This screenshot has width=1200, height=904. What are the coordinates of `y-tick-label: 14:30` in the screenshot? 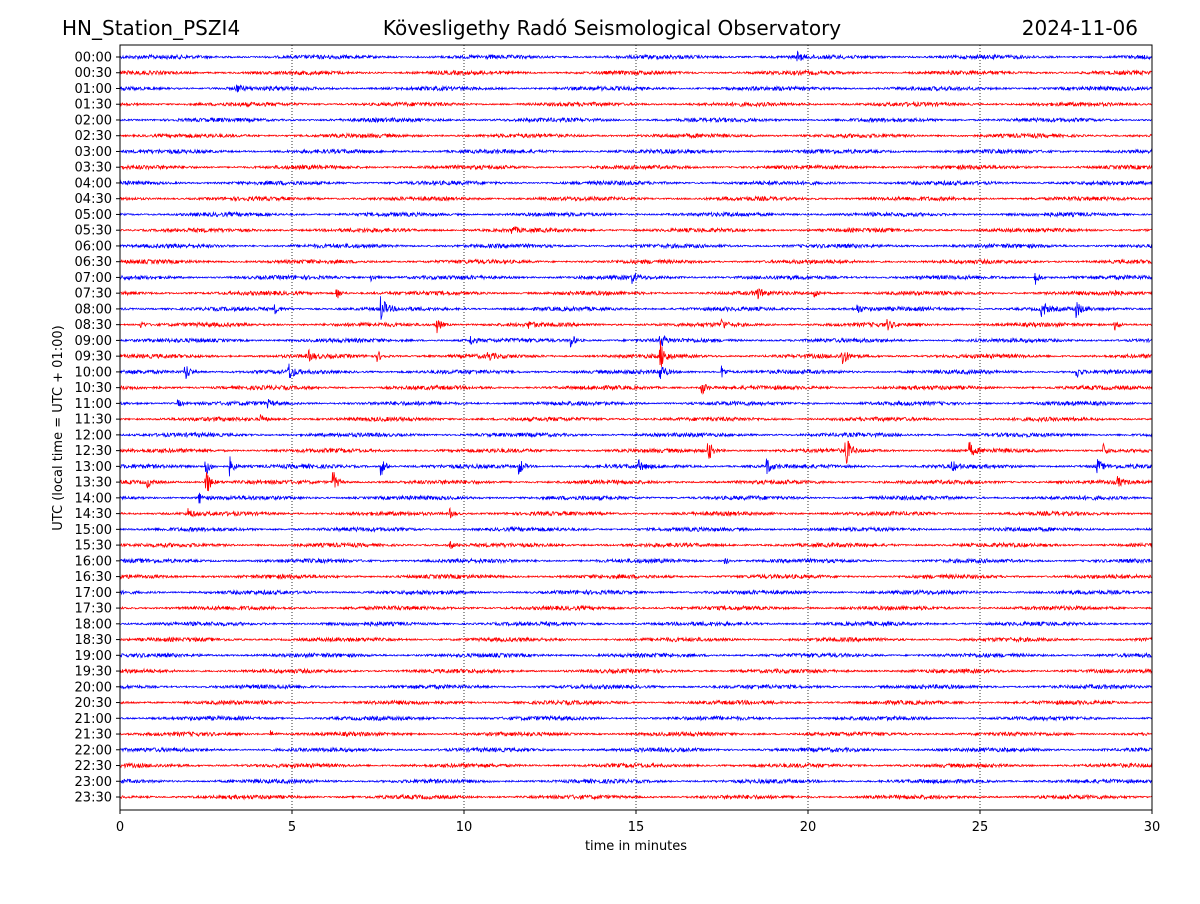 It's located at (93, 514).